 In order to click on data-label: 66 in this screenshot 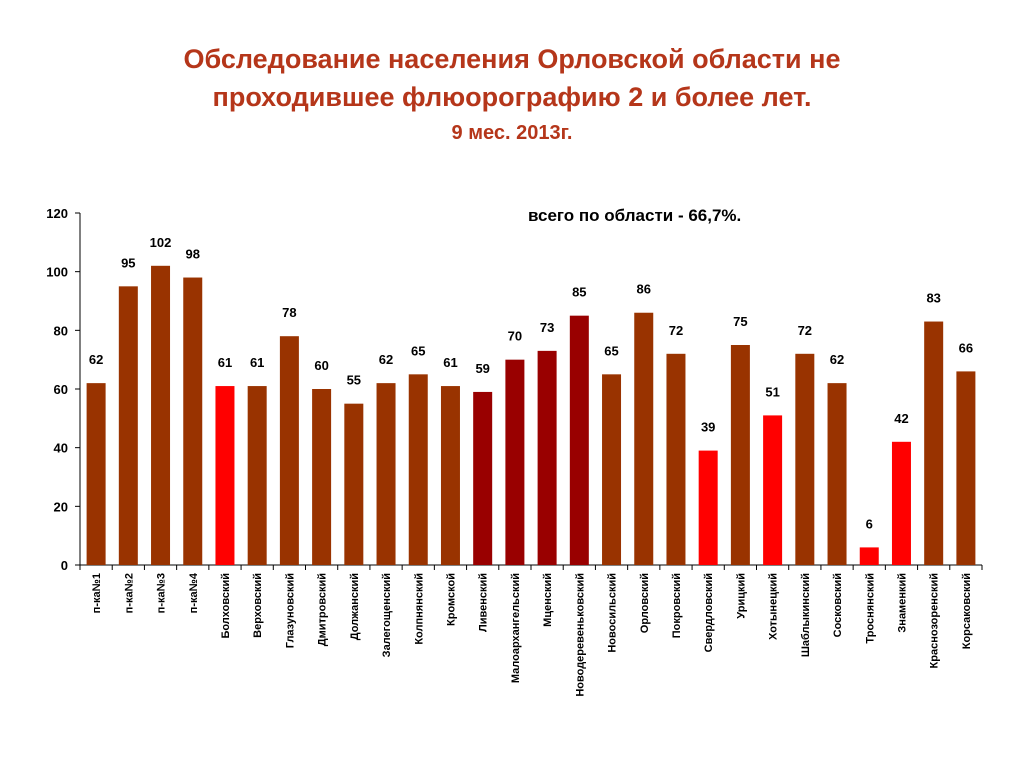, I will do `click(966, 347)`.